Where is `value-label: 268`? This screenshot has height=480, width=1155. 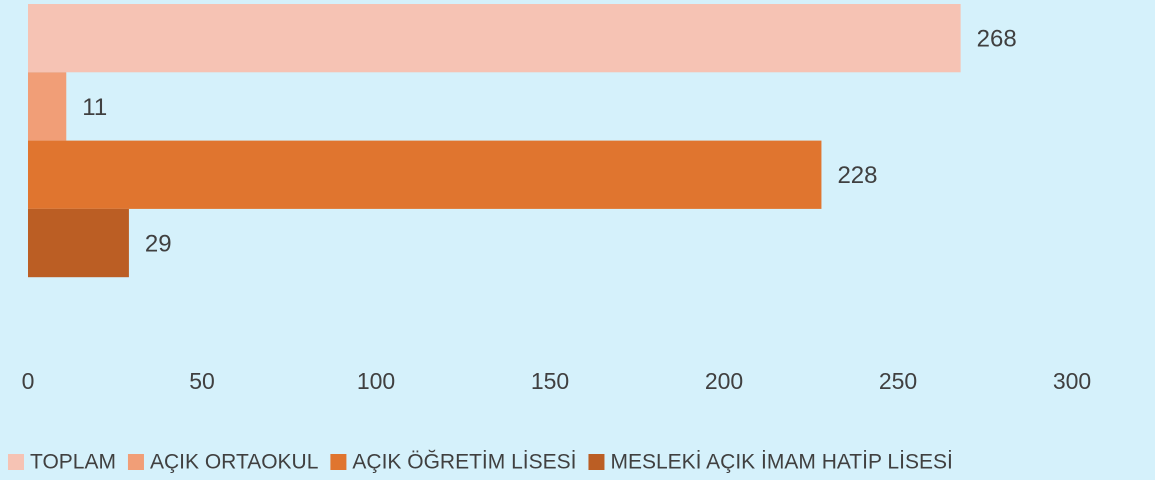
value-label: 268 is located at coordinates (997, 38).